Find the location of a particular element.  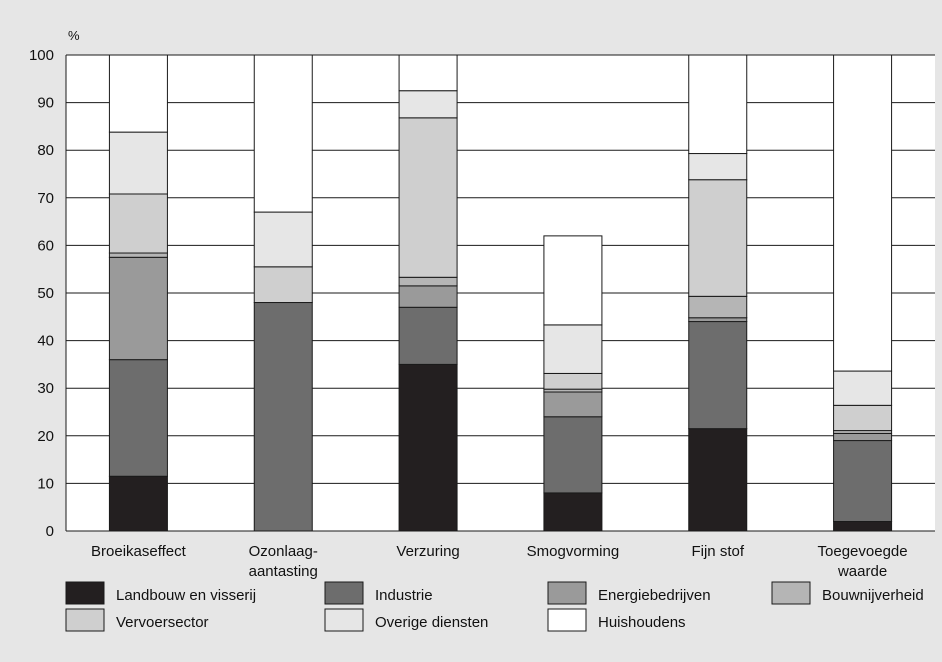

x-category-label: Ozonlaag-aantasting is located at coordinates (283, 561).